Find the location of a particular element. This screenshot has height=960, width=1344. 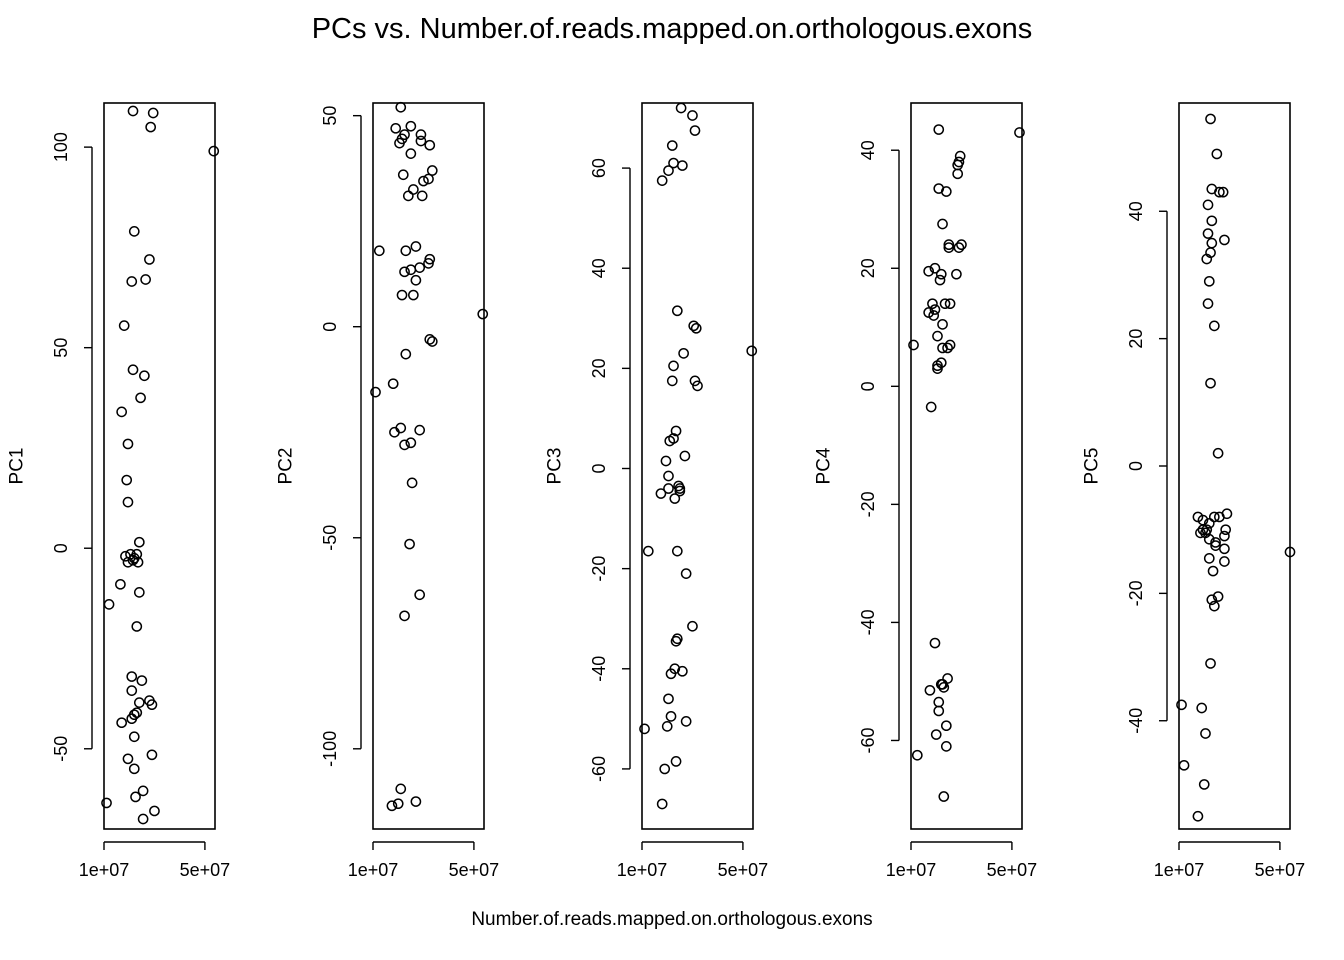

y-tick-label: -60 is located at coordinates (599, 769).